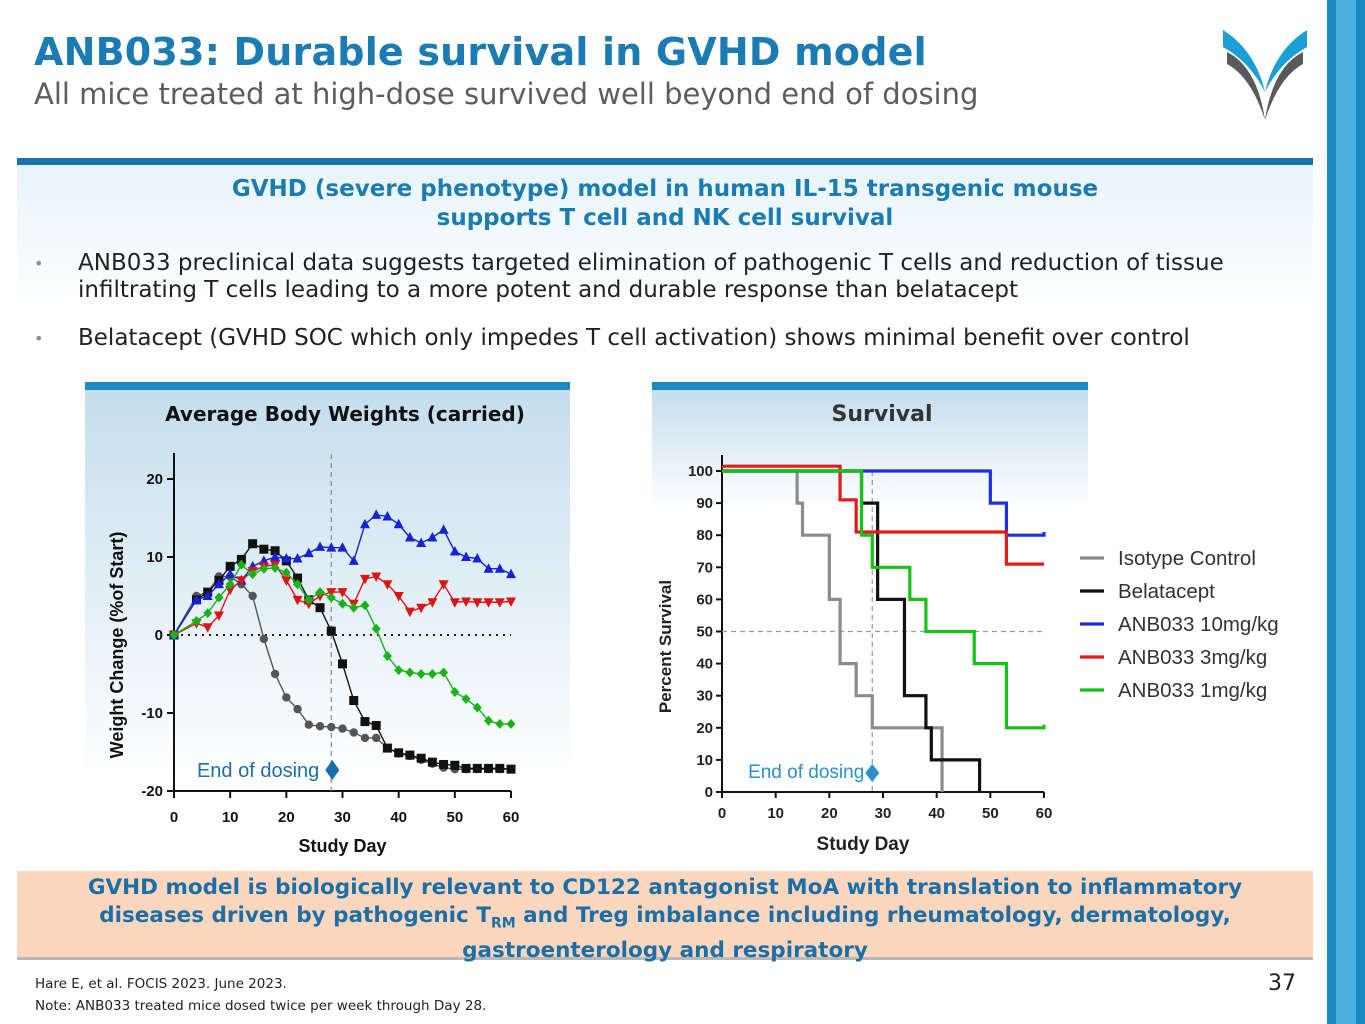 This screenshot has width=1365, height=1024. What do you see at coordinates (704, 503) in the screenshot?
I see `y-tick-label: 90` at bounding box center [704, 503].